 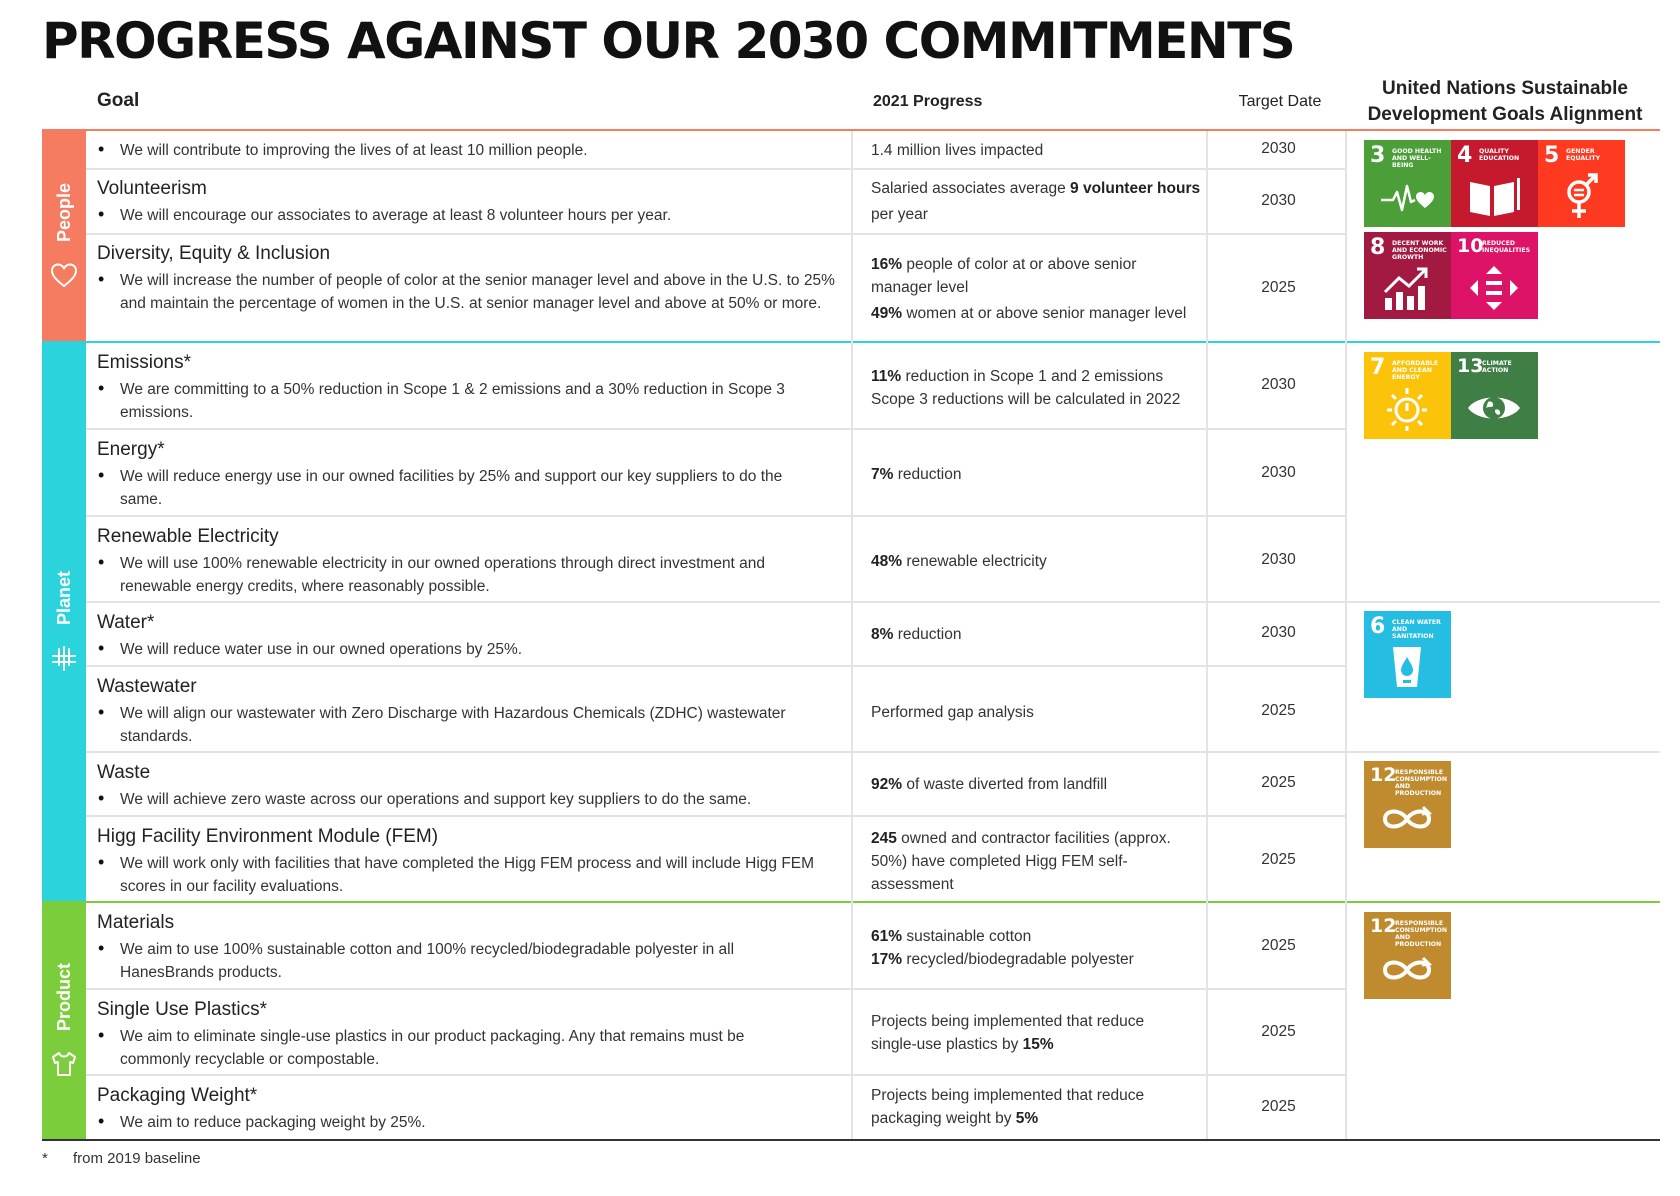 What do you see at coordinates (851, 1140) in the screenshot?
I see `table-bottom-line` at bounding box center [851, 1140].